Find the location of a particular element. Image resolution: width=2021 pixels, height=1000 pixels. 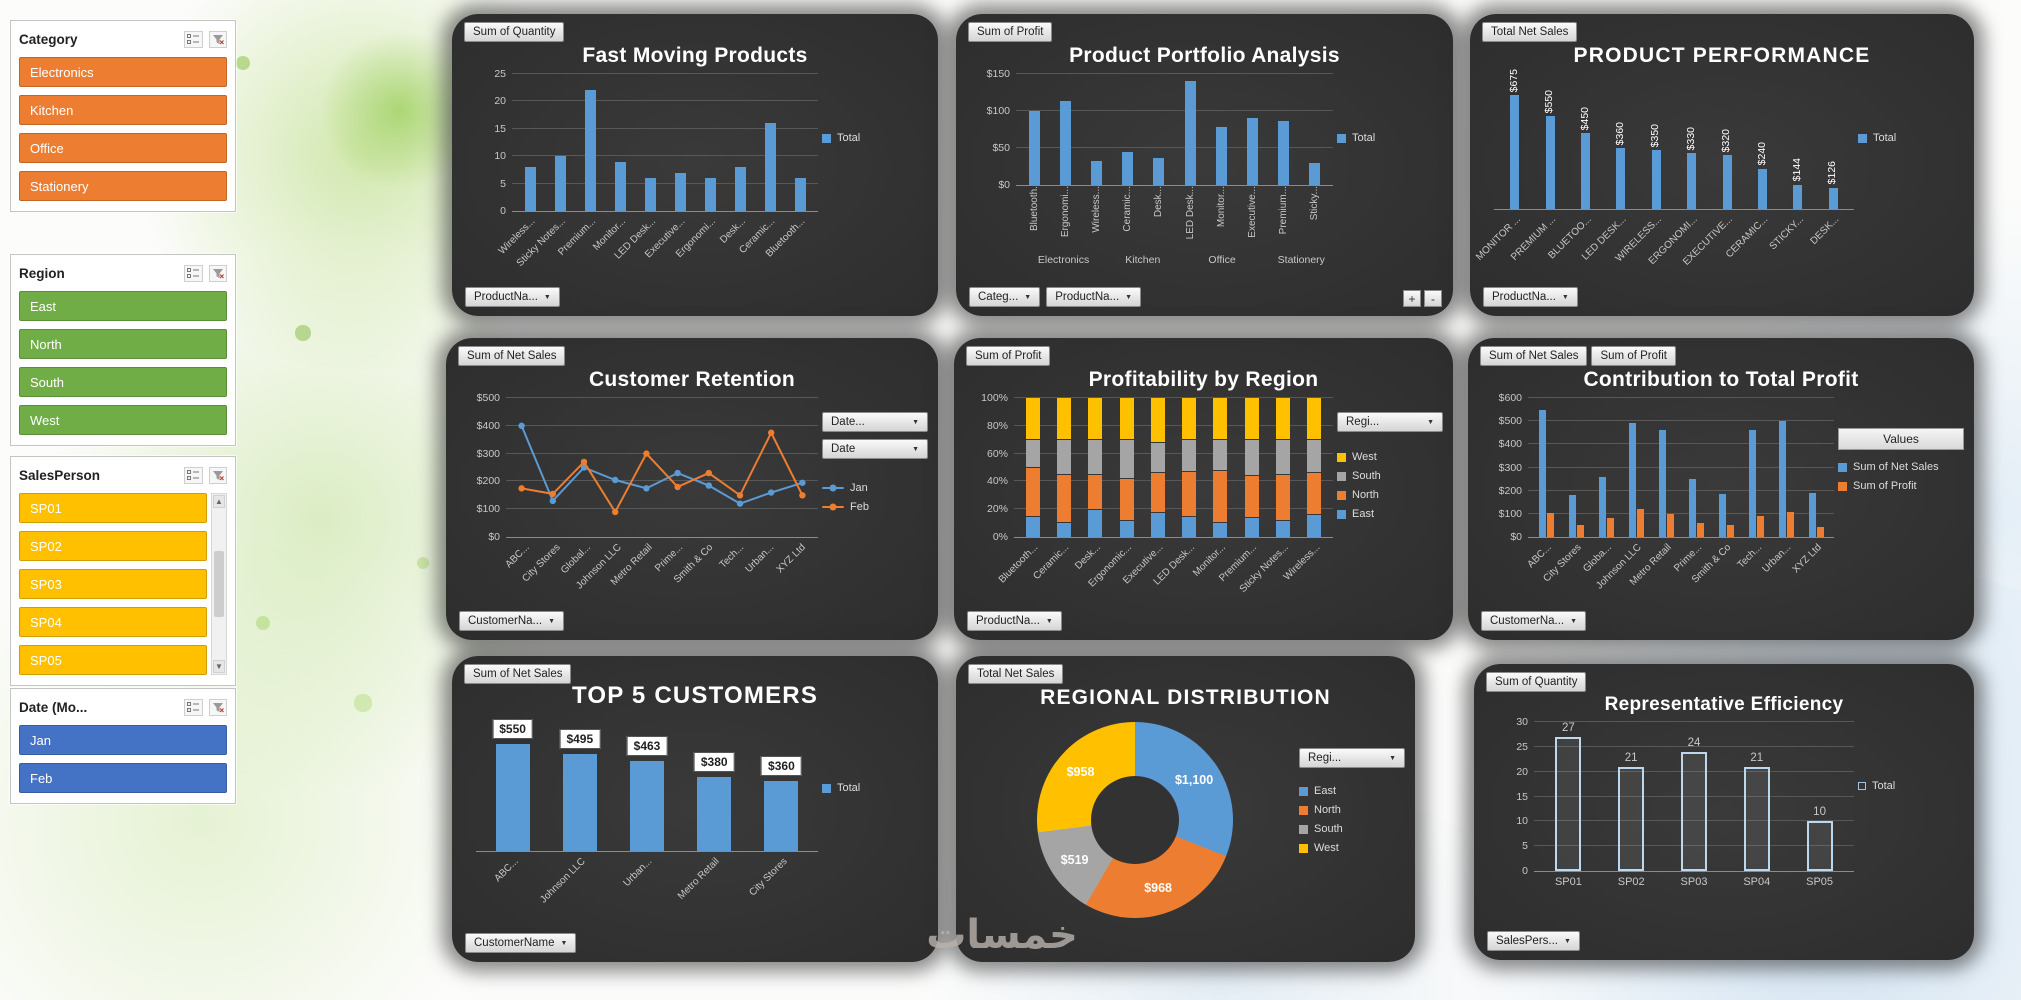

legend-label: South is located at coordinates (1328, 829).